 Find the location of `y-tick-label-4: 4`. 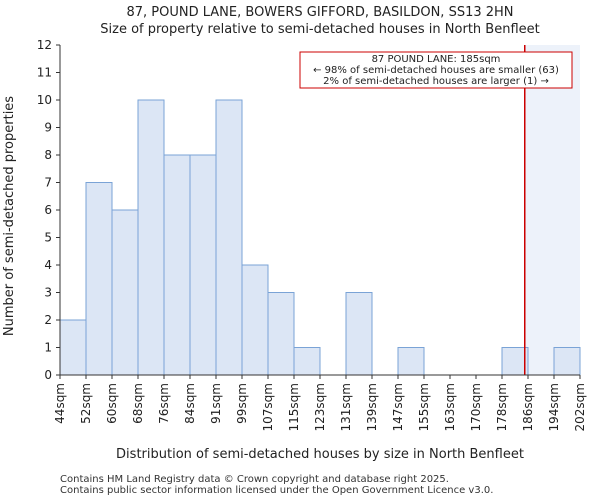

y-tick-label-4: 4 is located at coordinates (48, 265).